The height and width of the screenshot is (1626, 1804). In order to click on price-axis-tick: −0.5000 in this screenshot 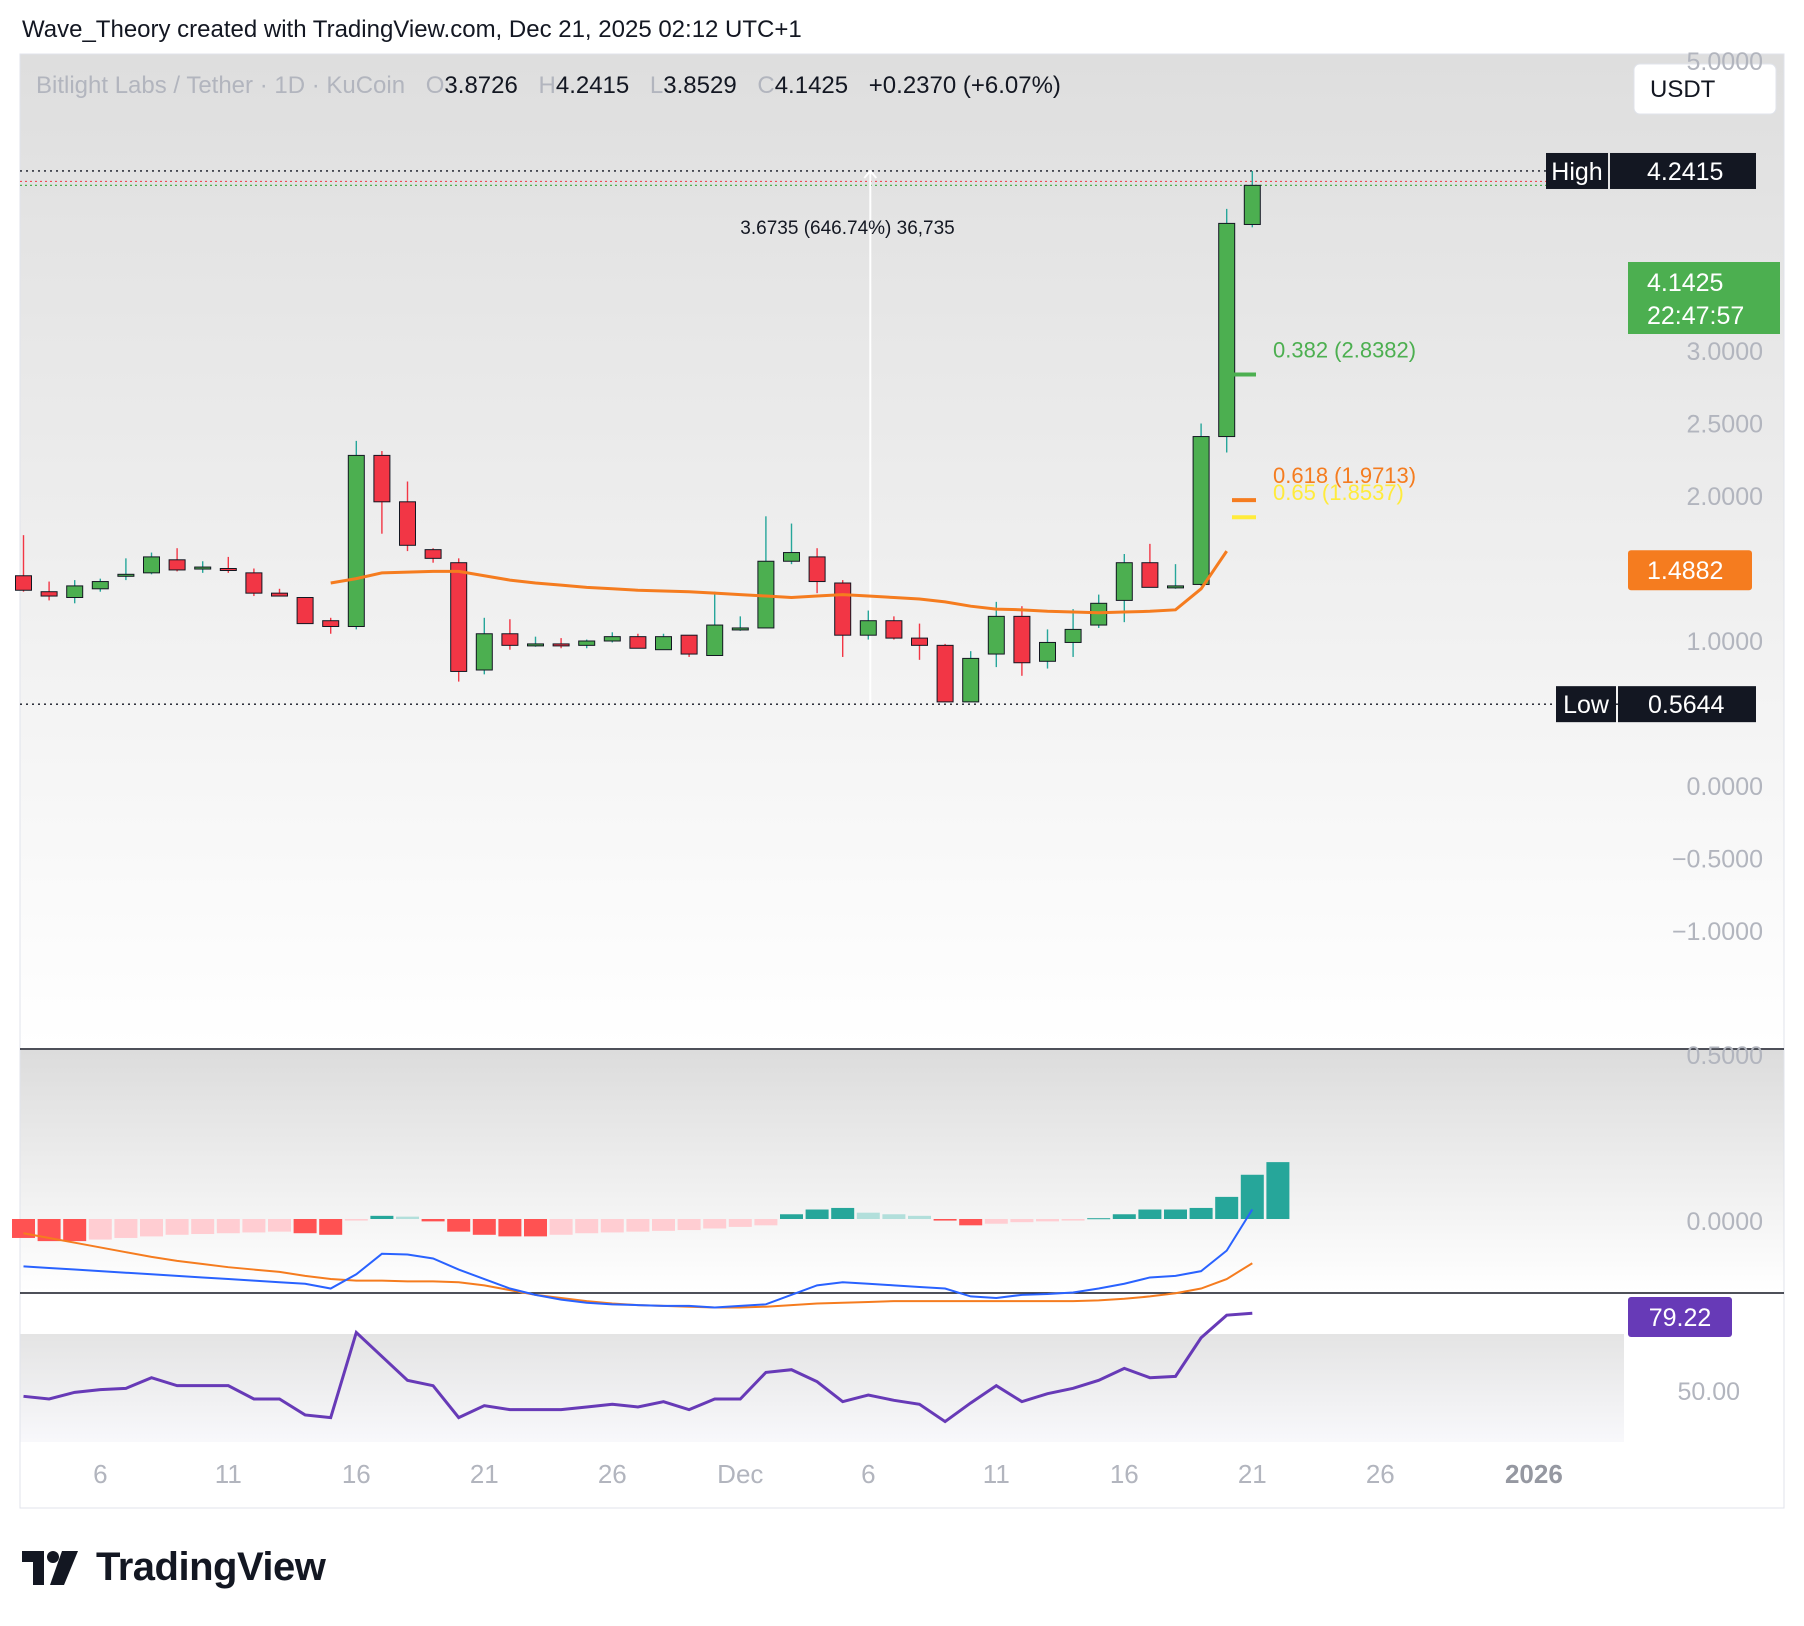, I will do `click(1717, 860)`.